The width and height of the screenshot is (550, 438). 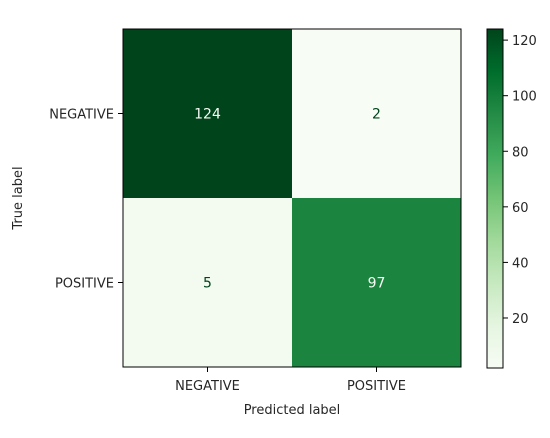 I want to click on heatmap-cell-labels: 124 2 5 97, so click(x=289, y=199).